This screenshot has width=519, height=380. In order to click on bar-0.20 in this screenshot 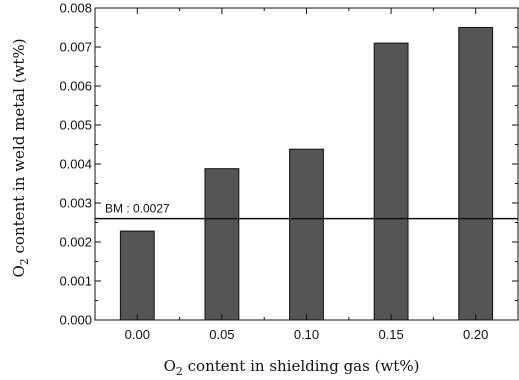, I will do `click(476, 174)`.